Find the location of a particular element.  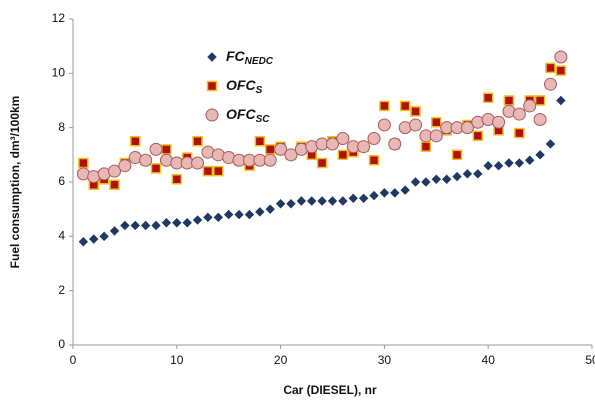

x-tick-label: 40 is located at coordinates (489, 360).